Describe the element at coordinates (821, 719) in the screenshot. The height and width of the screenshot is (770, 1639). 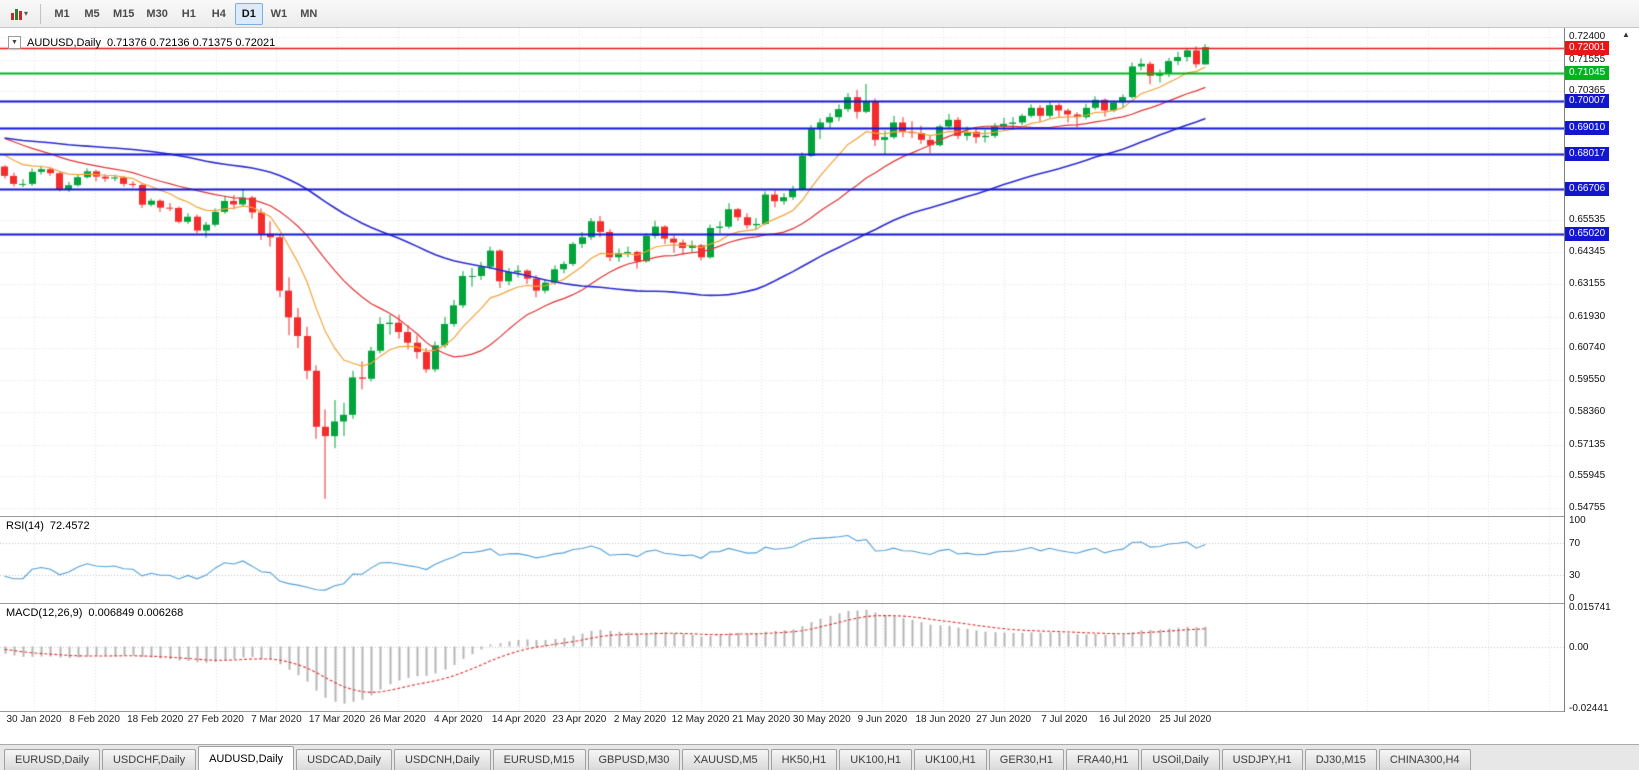
I see `time-axis-label: 30 May 2020` at that location.